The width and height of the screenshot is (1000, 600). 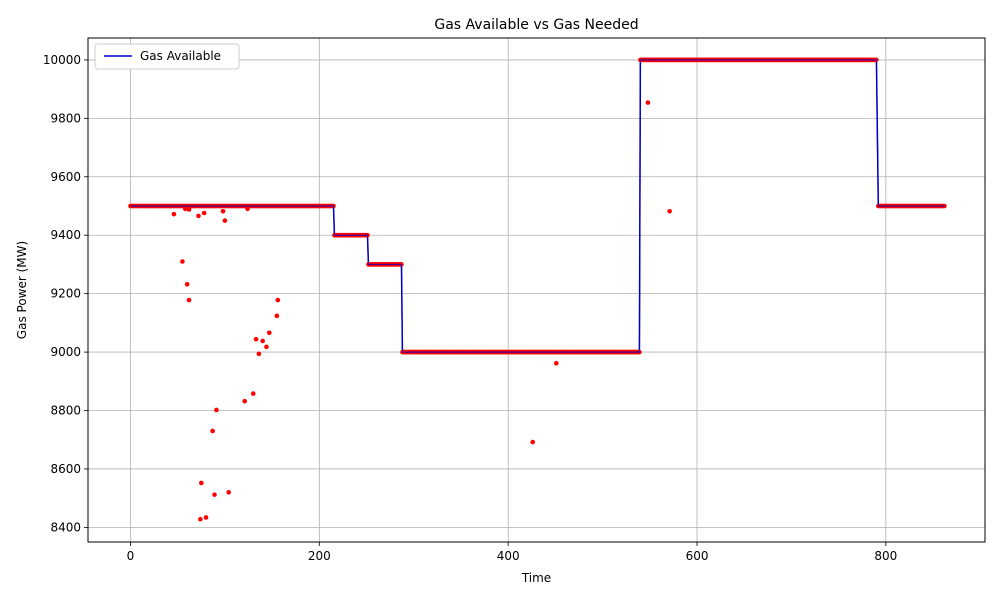 I want to click on x-axis-label: Time, so click(x=536, y=578).